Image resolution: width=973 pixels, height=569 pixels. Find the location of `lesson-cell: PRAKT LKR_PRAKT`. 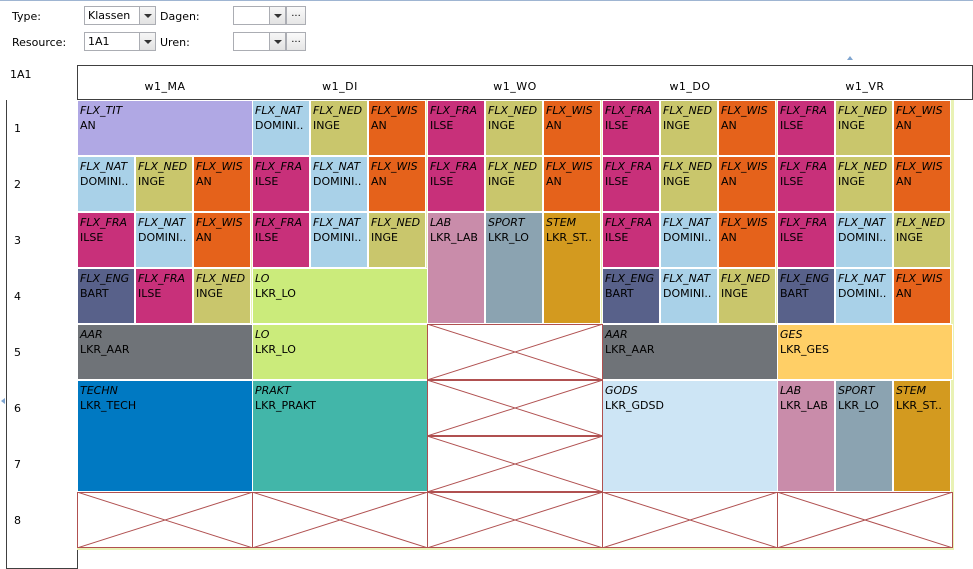

lesson-cell: PRAKT LKR_PRAKT is located at coordinates (340, 436).